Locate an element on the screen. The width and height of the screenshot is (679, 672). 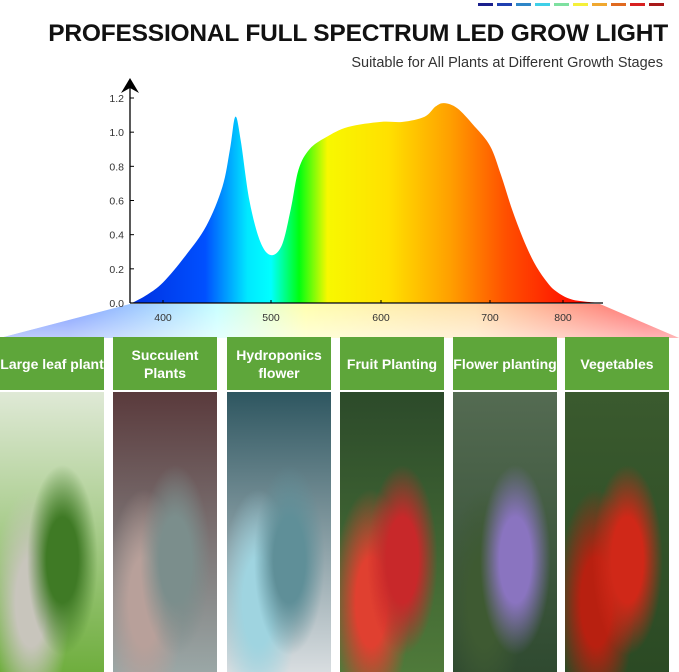
x-tick-label: 800 is located at coordinates (563, 318).